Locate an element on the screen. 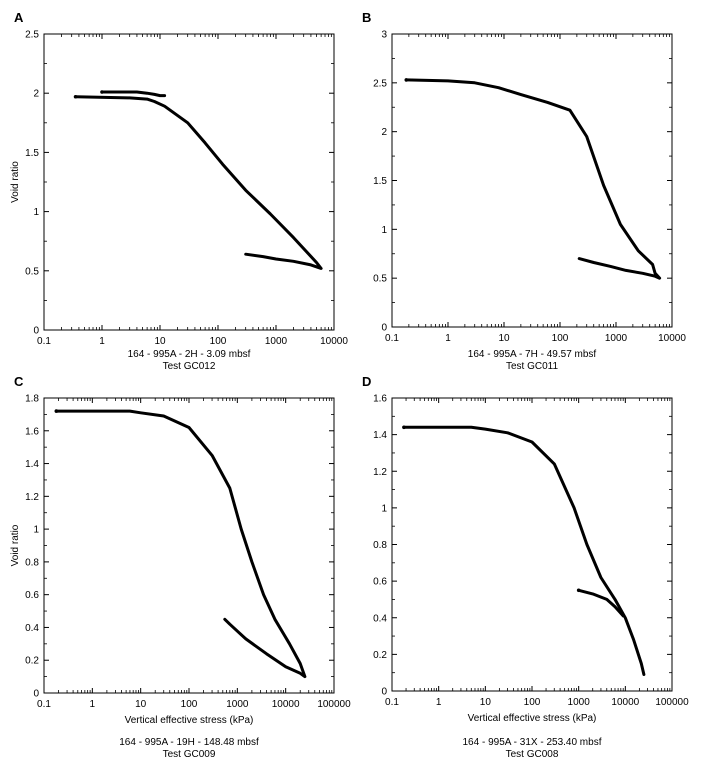 The height and width of the screenshot is (769, 722). sample-caption: 164 - 995A - 19H - 148.48 mbsf is located at coordinates (189, 742).